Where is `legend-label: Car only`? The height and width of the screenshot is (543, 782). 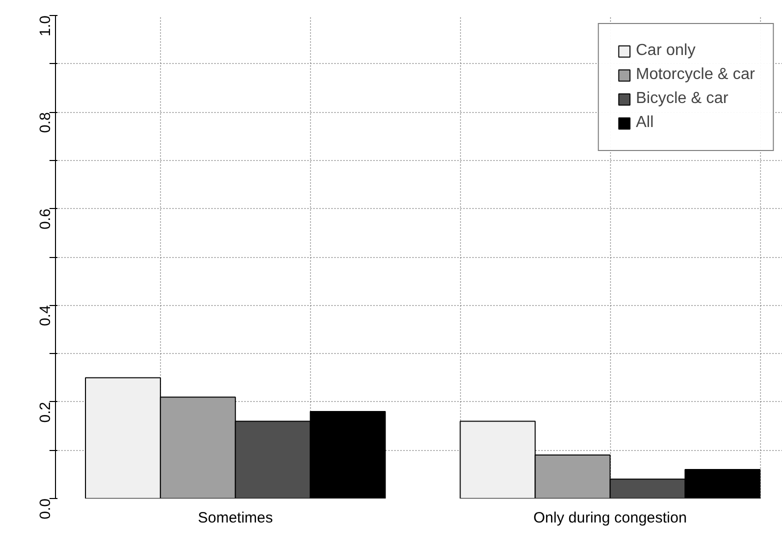 legend-label: Car only is located at coordinates (666, 51).